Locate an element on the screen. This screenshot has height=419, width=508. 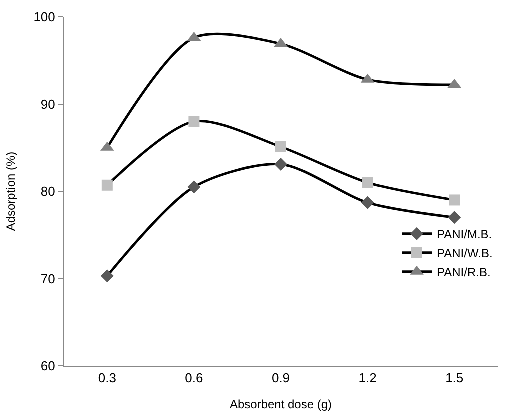
x-tick-label: 0.9 is located at coordinates (281, 378).